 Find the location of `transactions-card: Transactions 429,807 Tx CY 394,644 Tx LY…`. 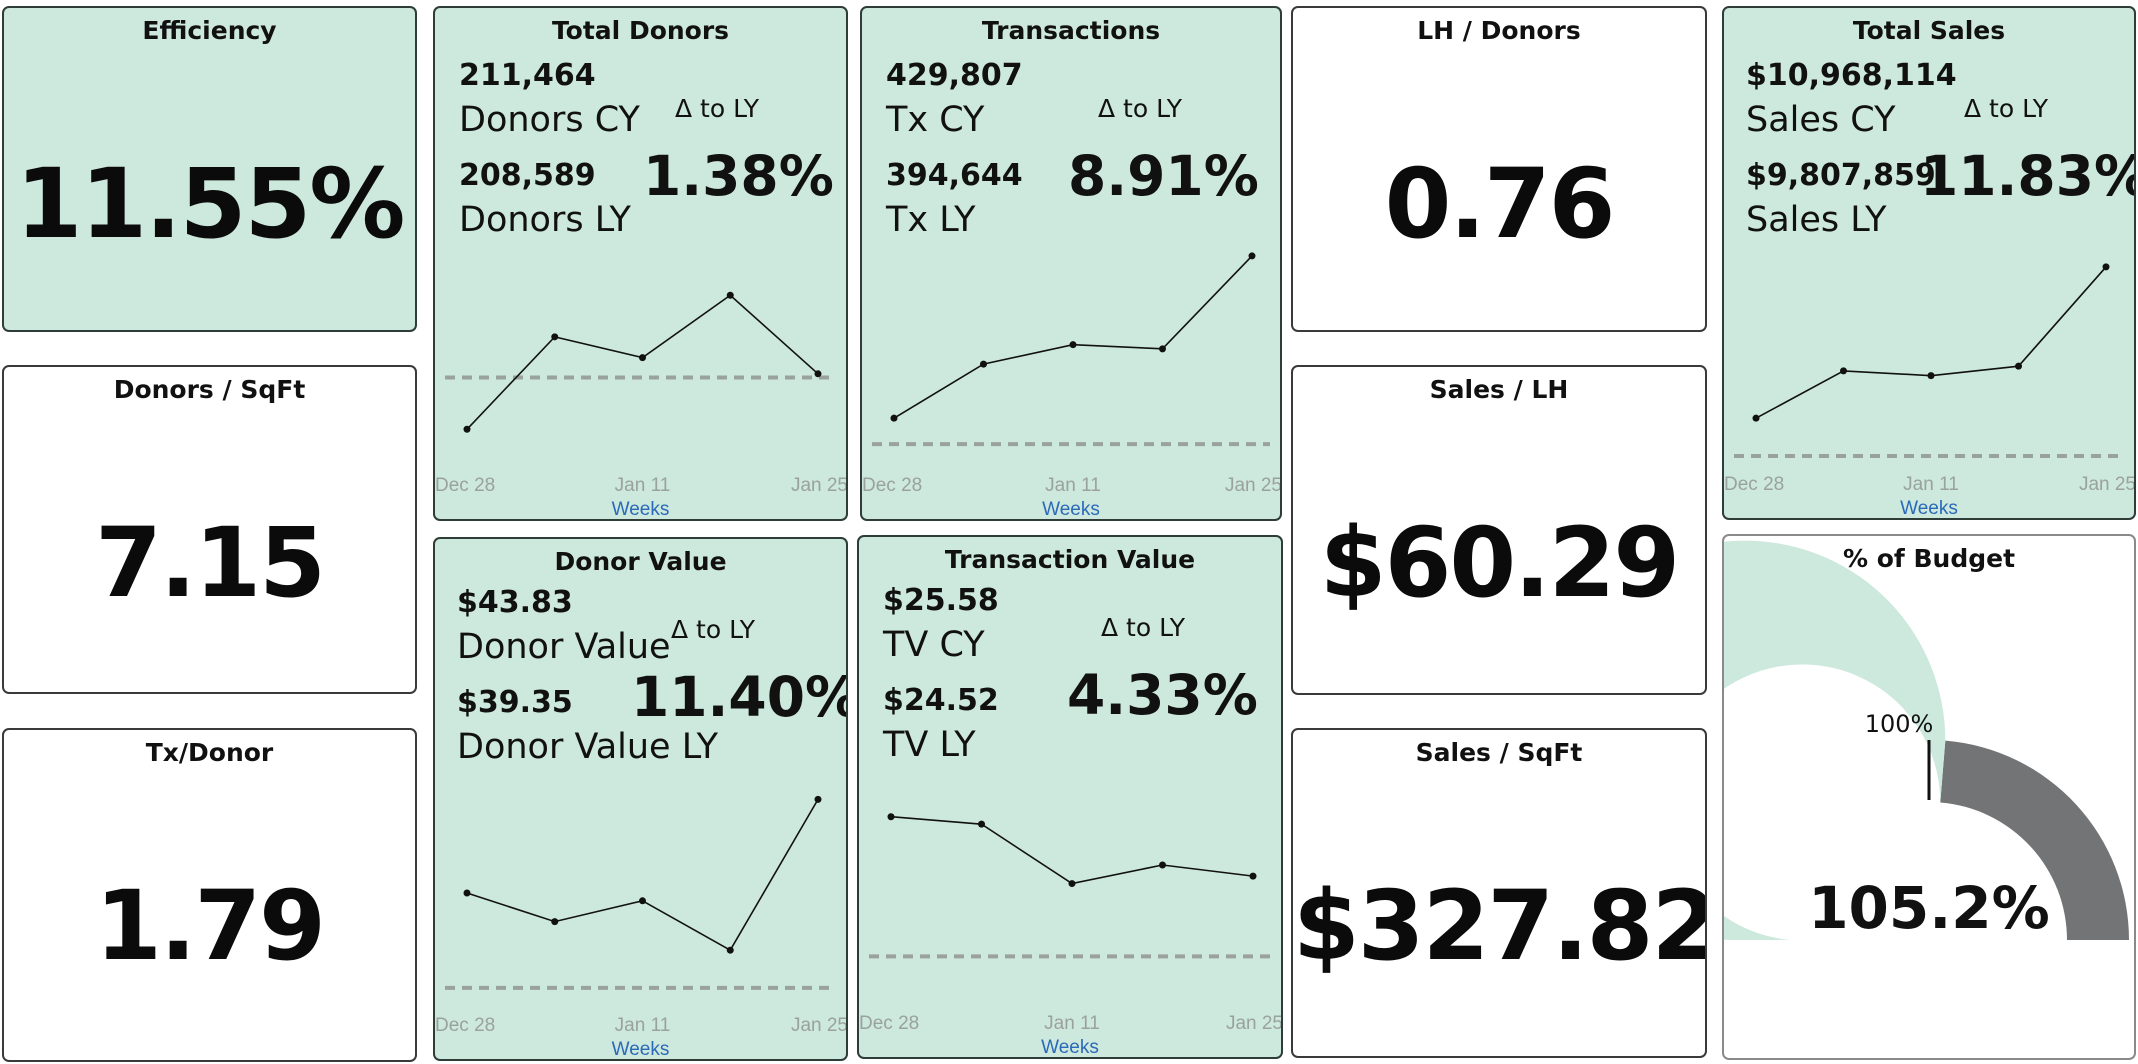

transactions-card: Transactions 429,807 Tx CY 394,644 Tx LY… is located at coordinates (1071, 263).